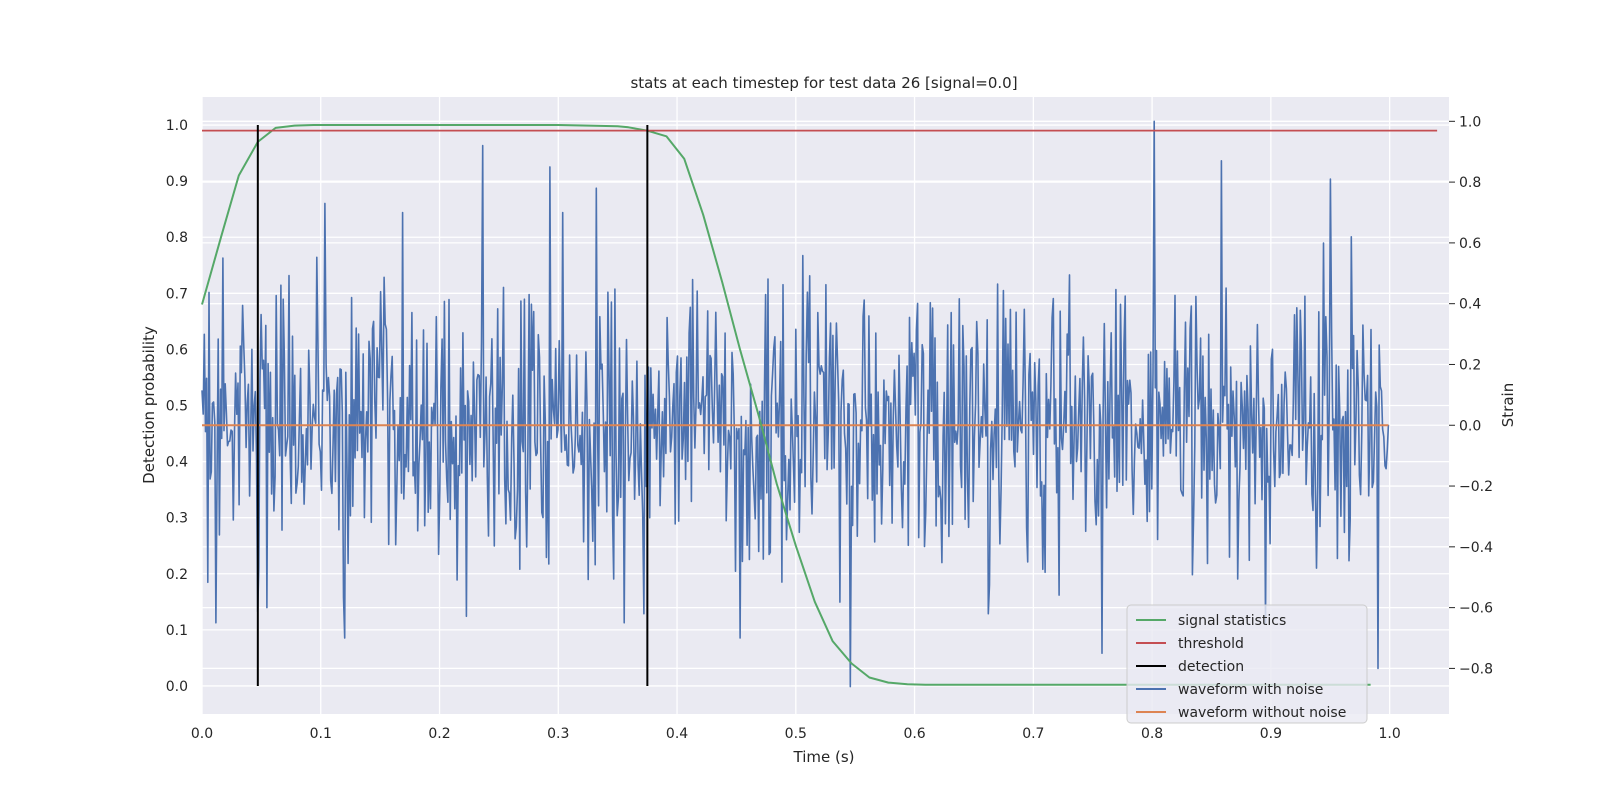  Describe the element at coordinates (177, 350) in the screenshot. I see `y-tick-label: 0.6` at that location.